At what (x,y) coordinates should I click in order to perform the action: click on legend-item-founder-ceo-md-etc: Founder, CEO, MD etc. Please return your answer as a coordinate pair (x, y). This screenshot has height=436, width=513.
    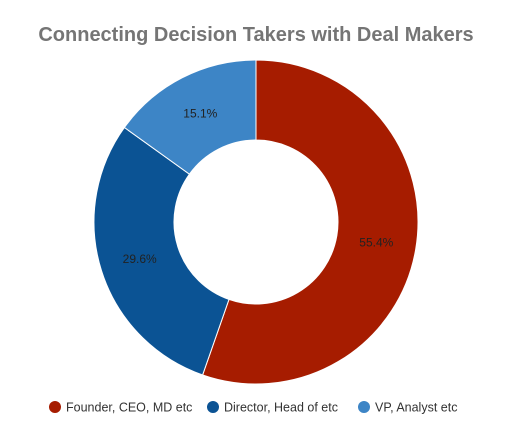
    Looking at the image, I should click on (120, 408).